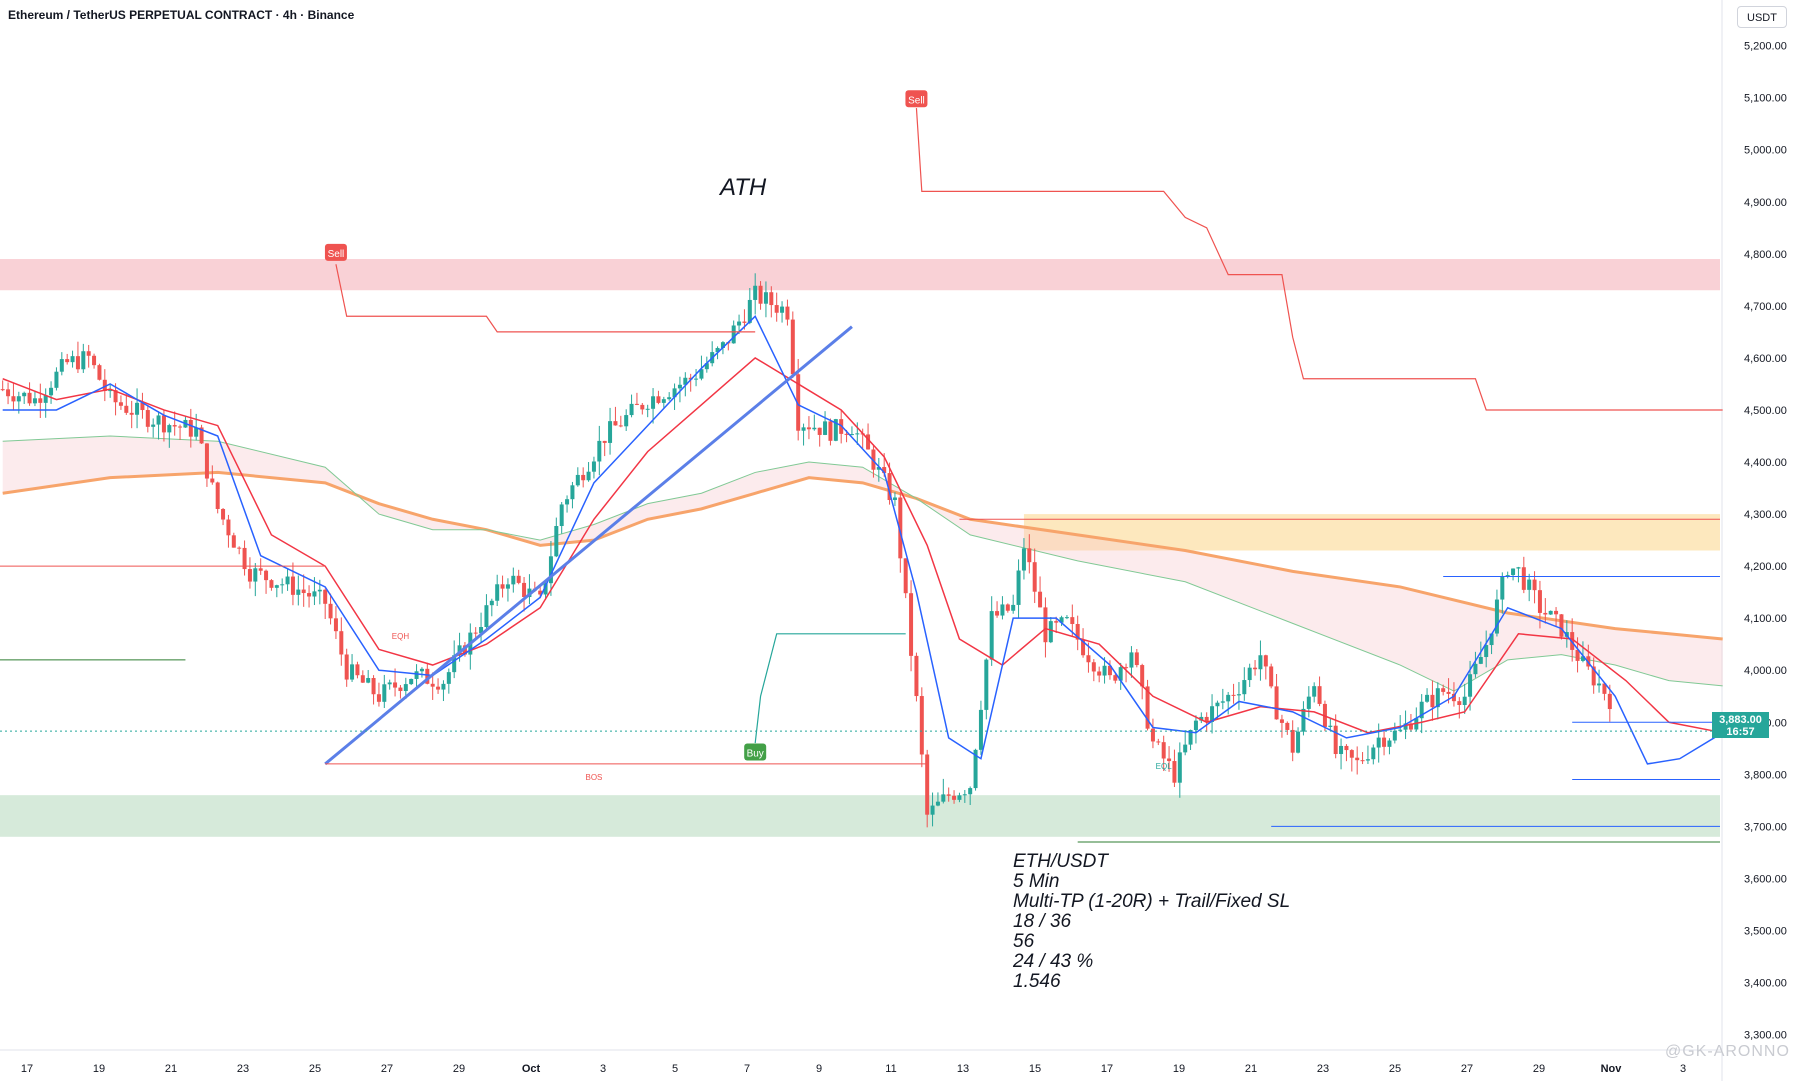 The image size is (1800, 1081). Describe the element at coordinates (1765, 619) in the screenshot. I see `y-tick-label: 4,100.00` at that location.